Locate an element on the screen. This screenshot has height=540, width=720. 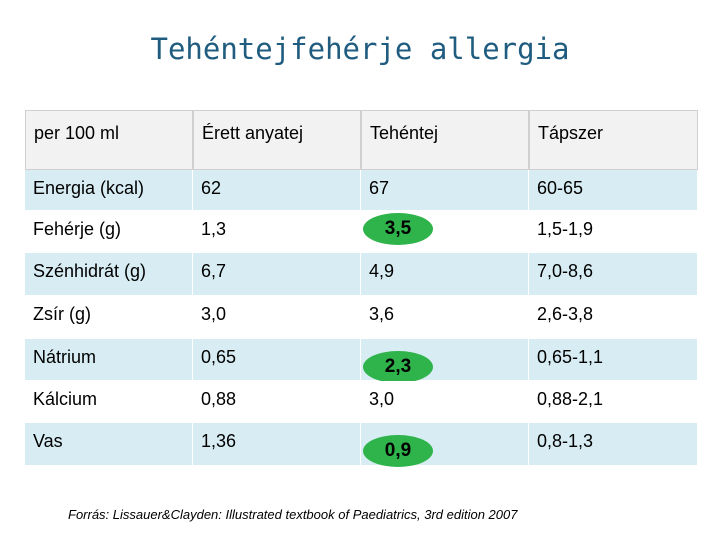
header-cell: Tápszer is located at coordinates (613, 140).